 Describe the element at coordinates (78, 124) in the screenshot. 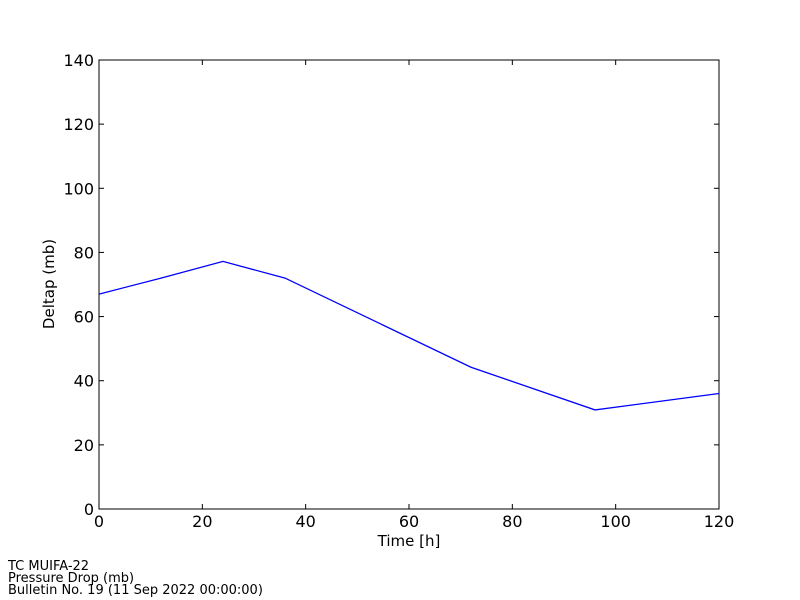

I see `y-tick-label: 120` at that location.